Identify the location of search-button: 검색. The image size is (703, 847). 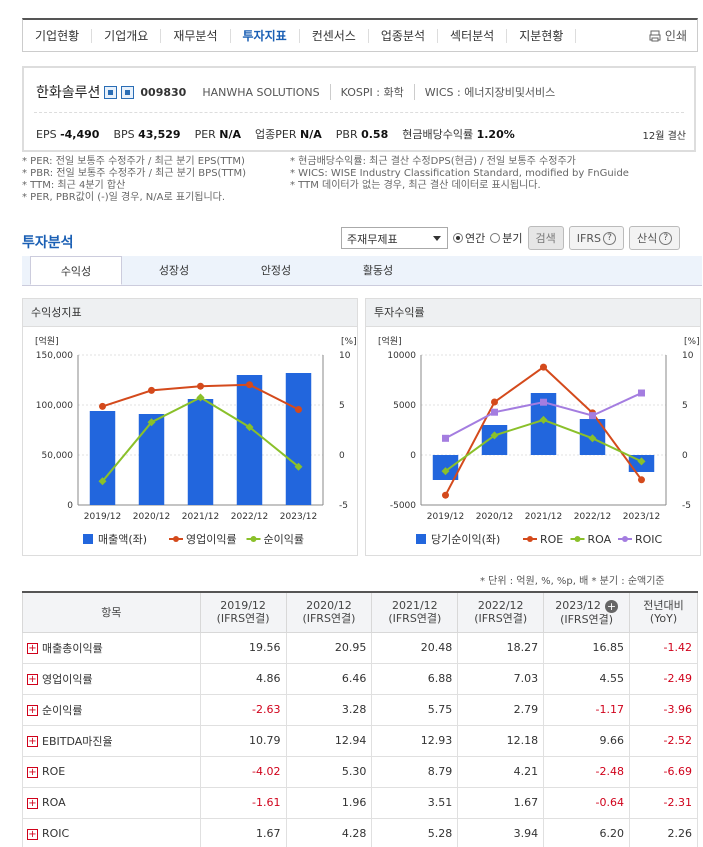
(545, 238).